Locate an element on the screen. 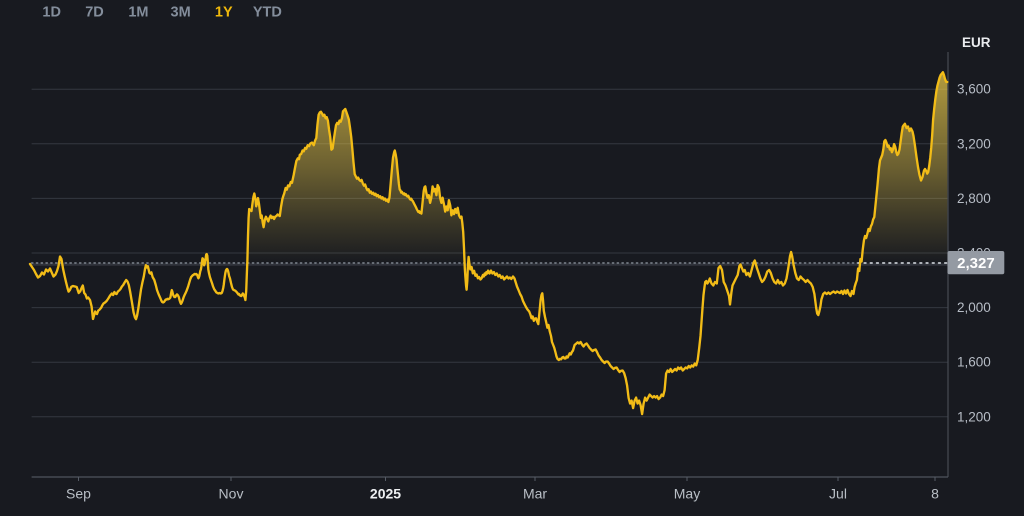 The width and height of the screenshot is (1024, 516). svg-text: 1D is located at coordinates (51, 13).